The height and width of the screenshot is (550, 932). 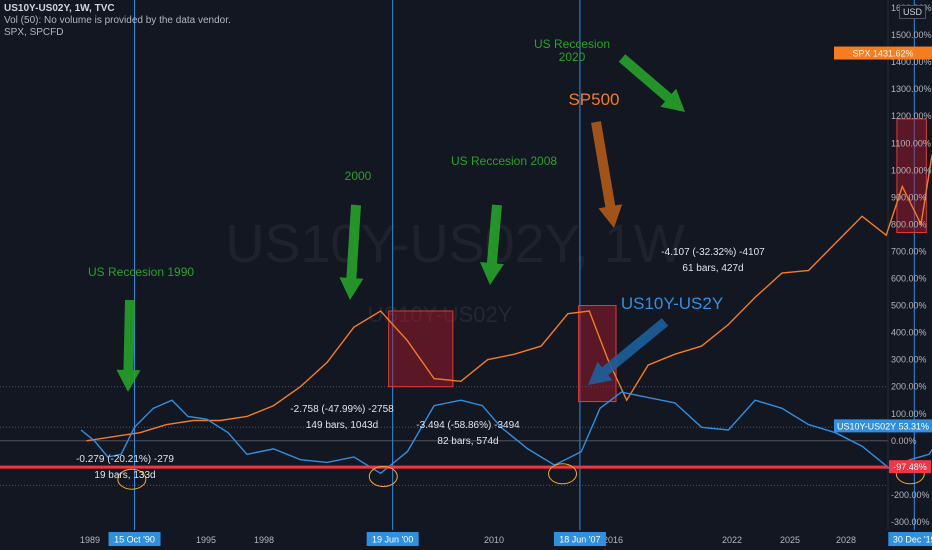 What do you see at coordinates (713, 252) in the screenshot?
I see `measurement-change: -4.107 (-32.32%) -4107` at bounding box center [713, 252].